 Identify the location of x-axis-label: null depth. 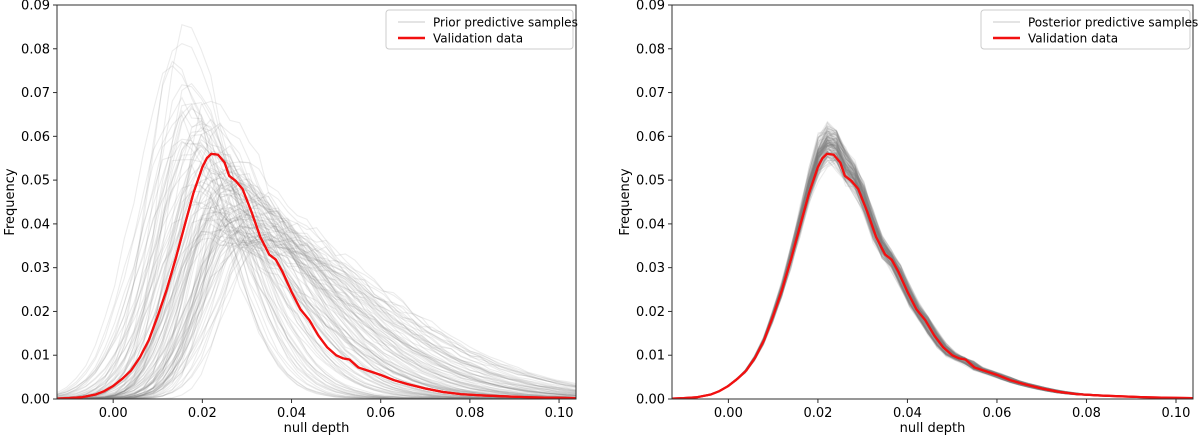
(317, 428).